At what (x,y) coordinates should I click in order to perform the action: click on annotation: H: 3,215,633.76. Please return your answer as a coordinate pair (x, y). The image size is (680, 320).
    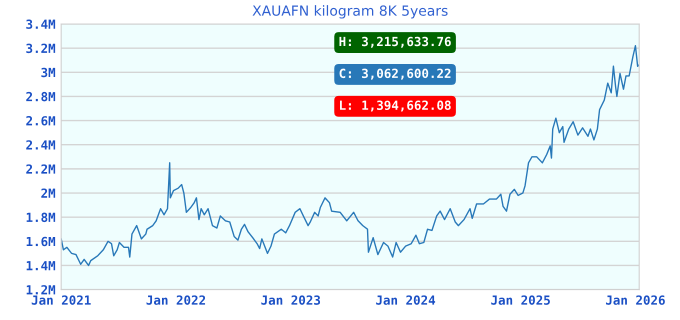
    Looking at the image, I should click on (395, 42).